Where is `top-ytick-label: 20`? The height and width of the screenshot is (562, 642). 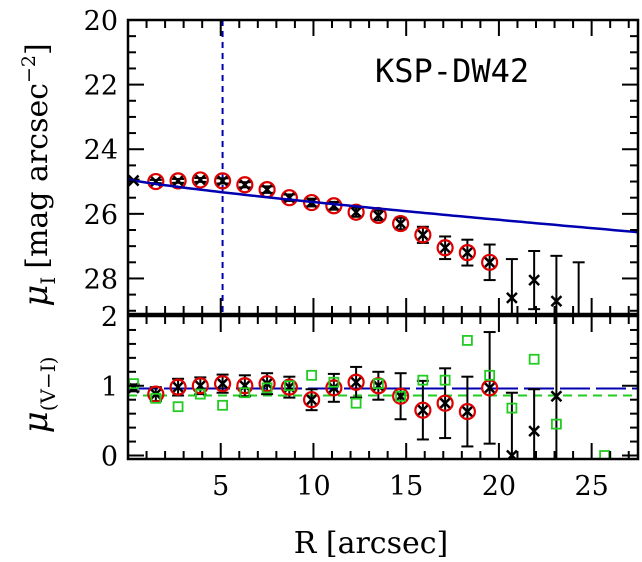 top-ytick-label: 20 is located at coordinates (101, 21).